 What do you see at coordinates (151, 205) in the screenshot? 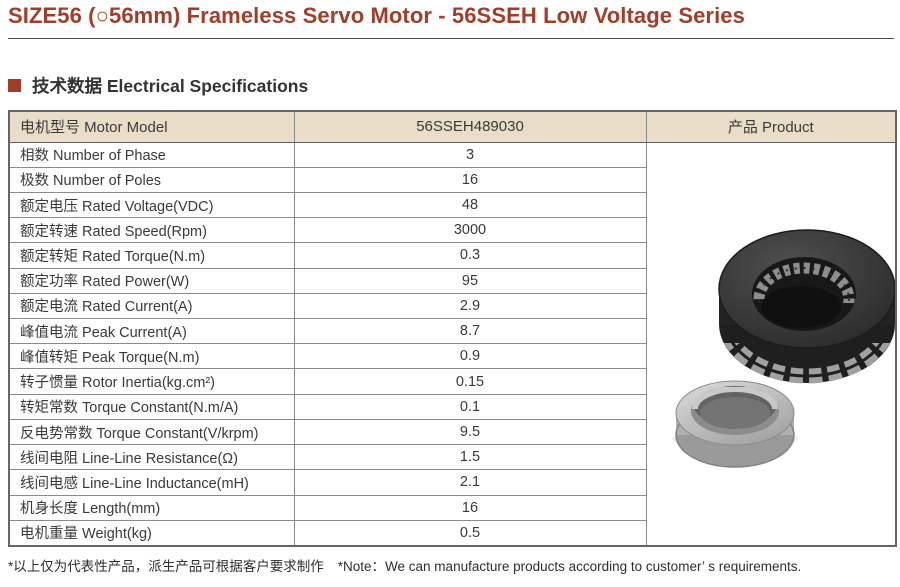
I see `spec-label-cell: 额定电压 Rated Voltage(VDC)` at bounding box center [151, 205].